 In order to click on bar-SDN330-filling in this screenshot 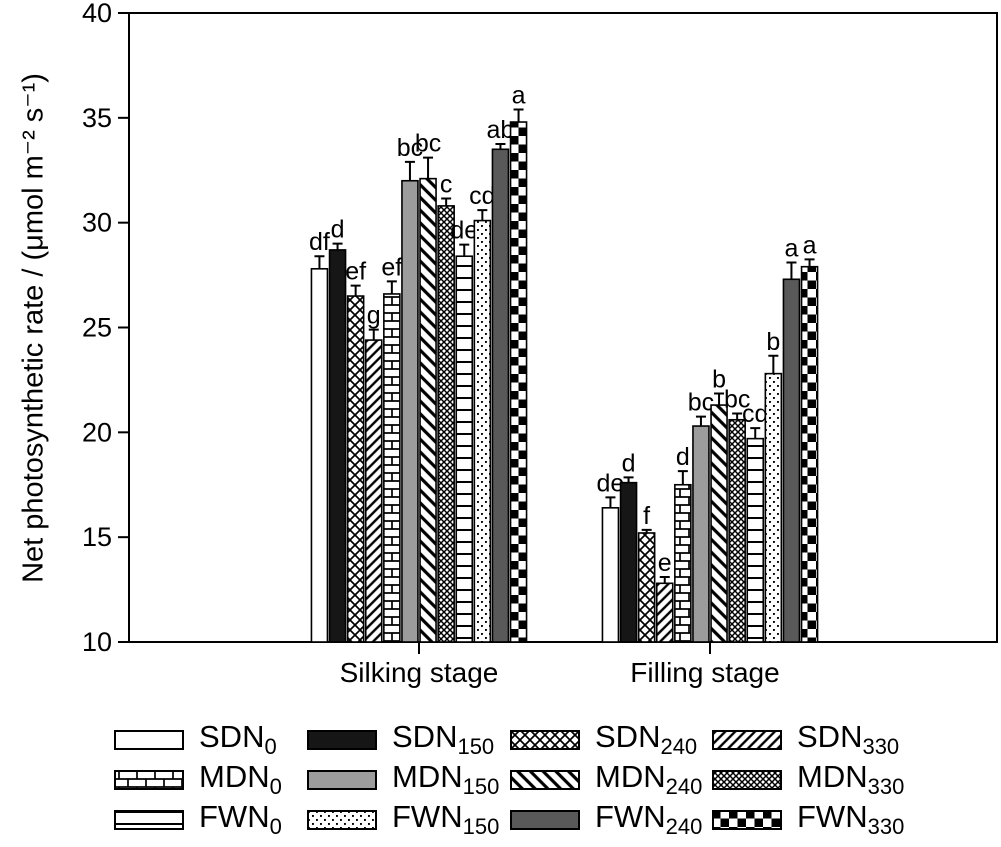, I will do `click(664, 612)`.